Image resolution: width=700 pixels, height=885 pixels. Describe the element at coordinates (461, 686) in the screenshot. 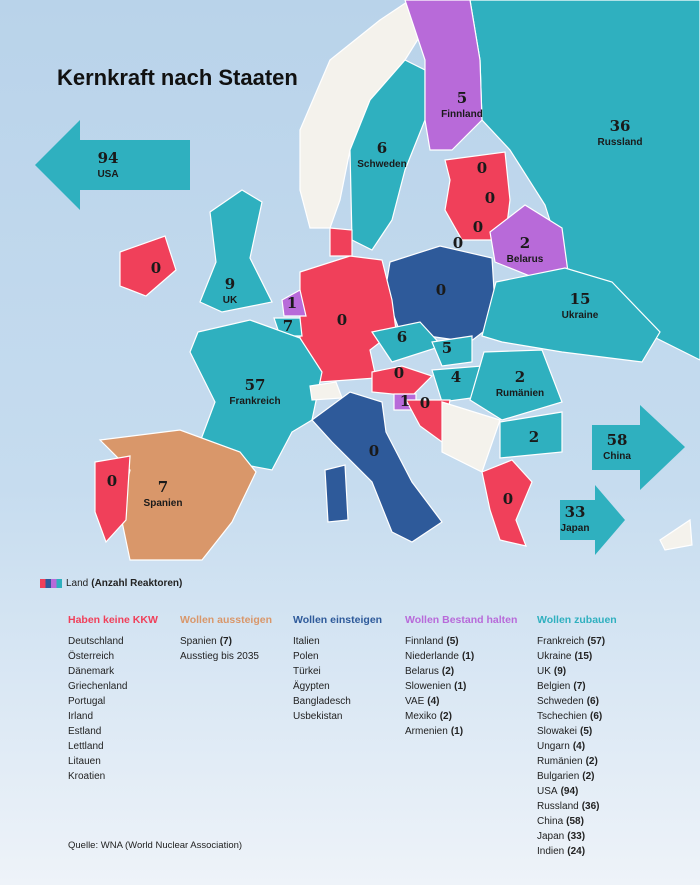

I see `list-item: Slowenien (1)` at that location.